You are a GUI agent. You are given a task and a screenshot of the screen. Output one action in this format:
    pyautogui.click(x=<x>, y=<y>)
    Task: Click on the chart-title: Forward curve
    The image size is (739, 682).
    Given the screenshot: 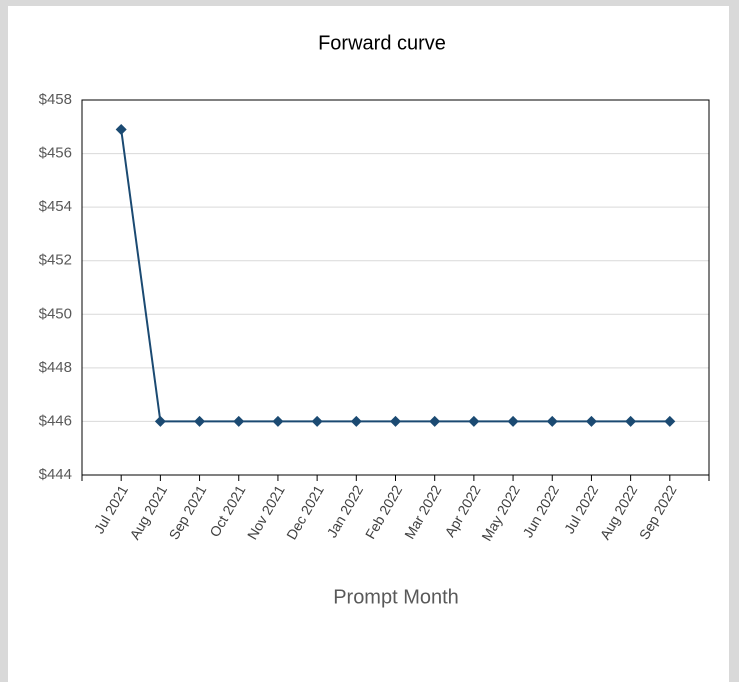 What is the action you would take?
    pyautogui.click(x=382, y=43)
    